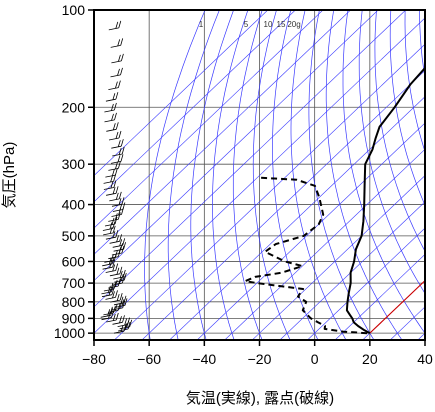  What do you see at coordinates (149, 359) in the screenshot?
I see `x-tick-label: −60` at bounding box center [149, 359].